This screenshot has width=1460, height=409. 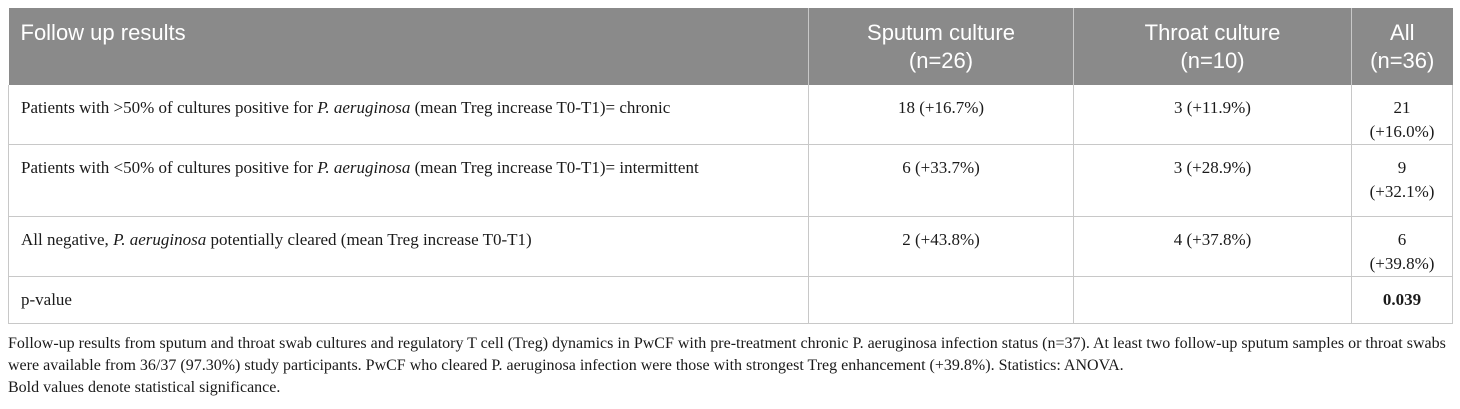 I want to click on header-all-label: All, so click(x=1402, y=32).